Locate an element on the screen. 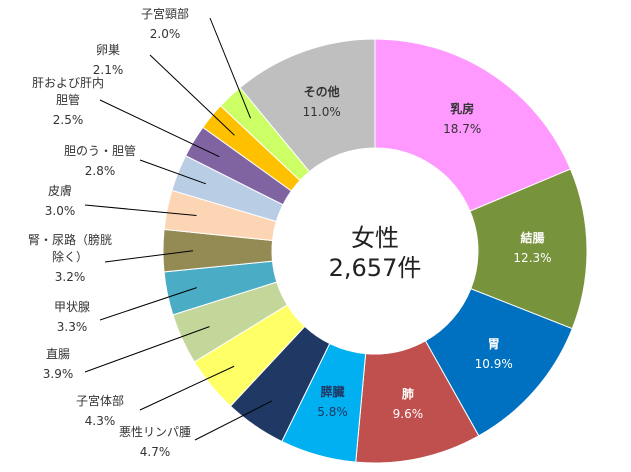  slice-label: 肝および肝内 胆管 is located at coordinates (68, 91).